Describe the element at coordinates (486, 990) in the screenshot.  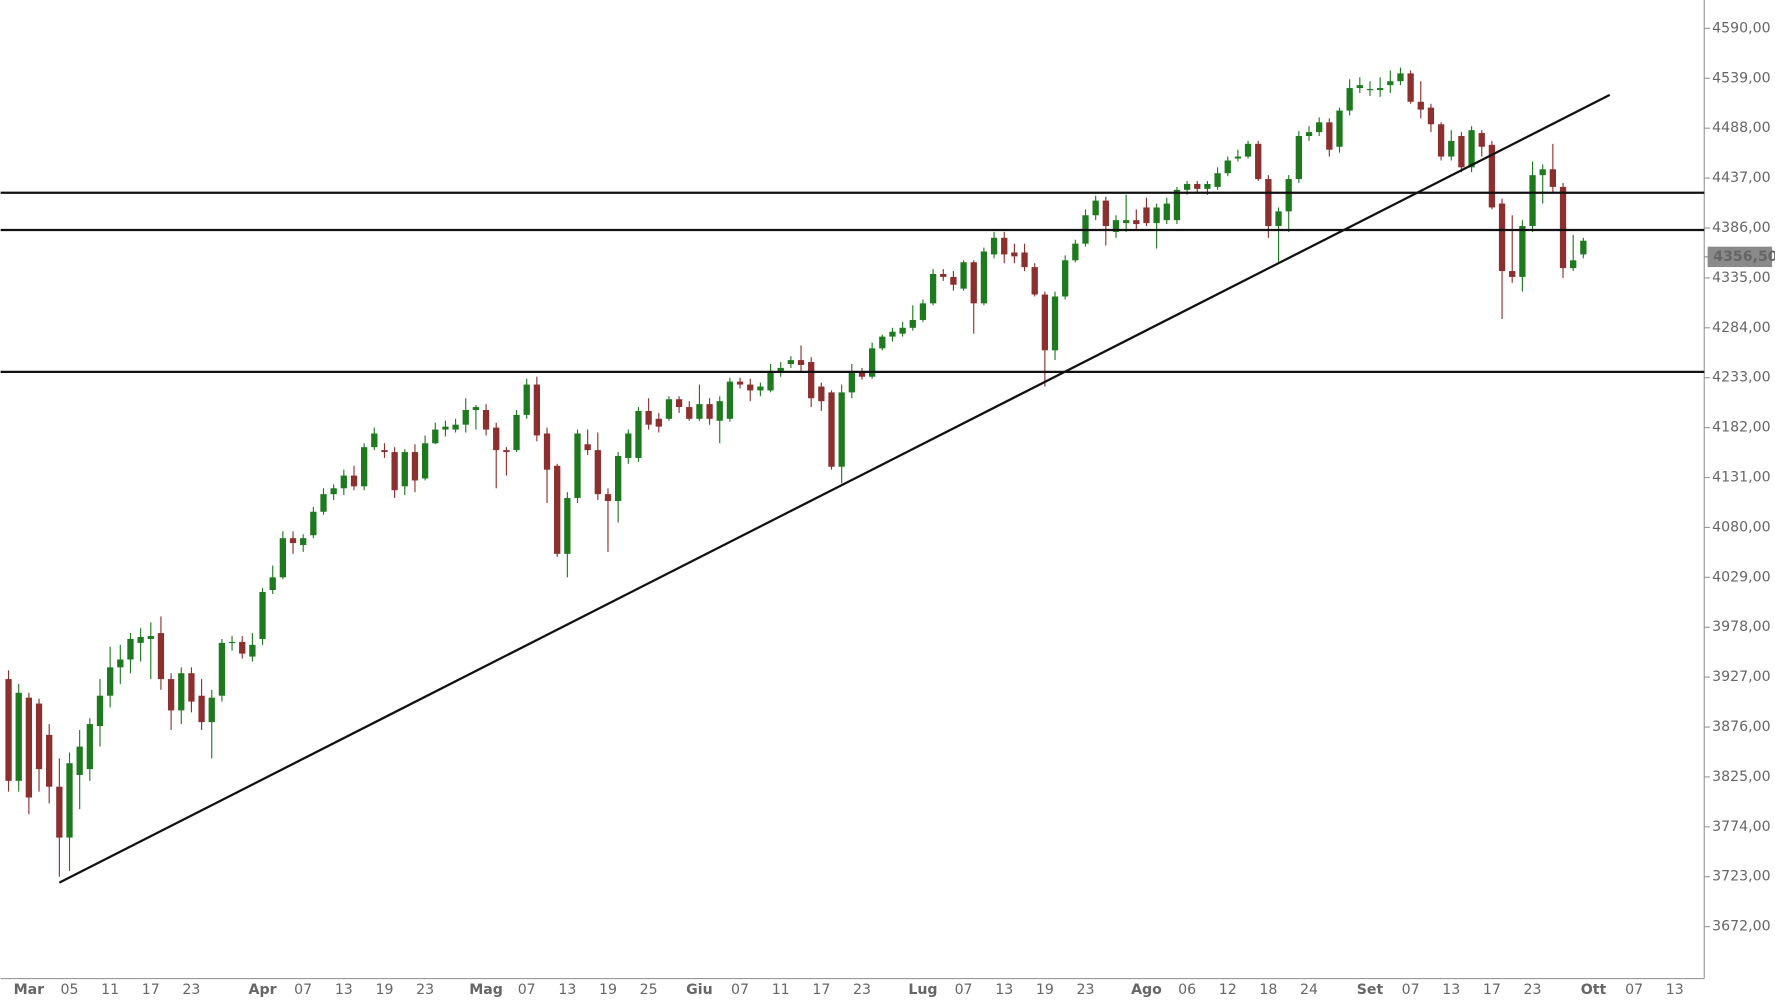
I see `x-tick-label: Mag` at that location.